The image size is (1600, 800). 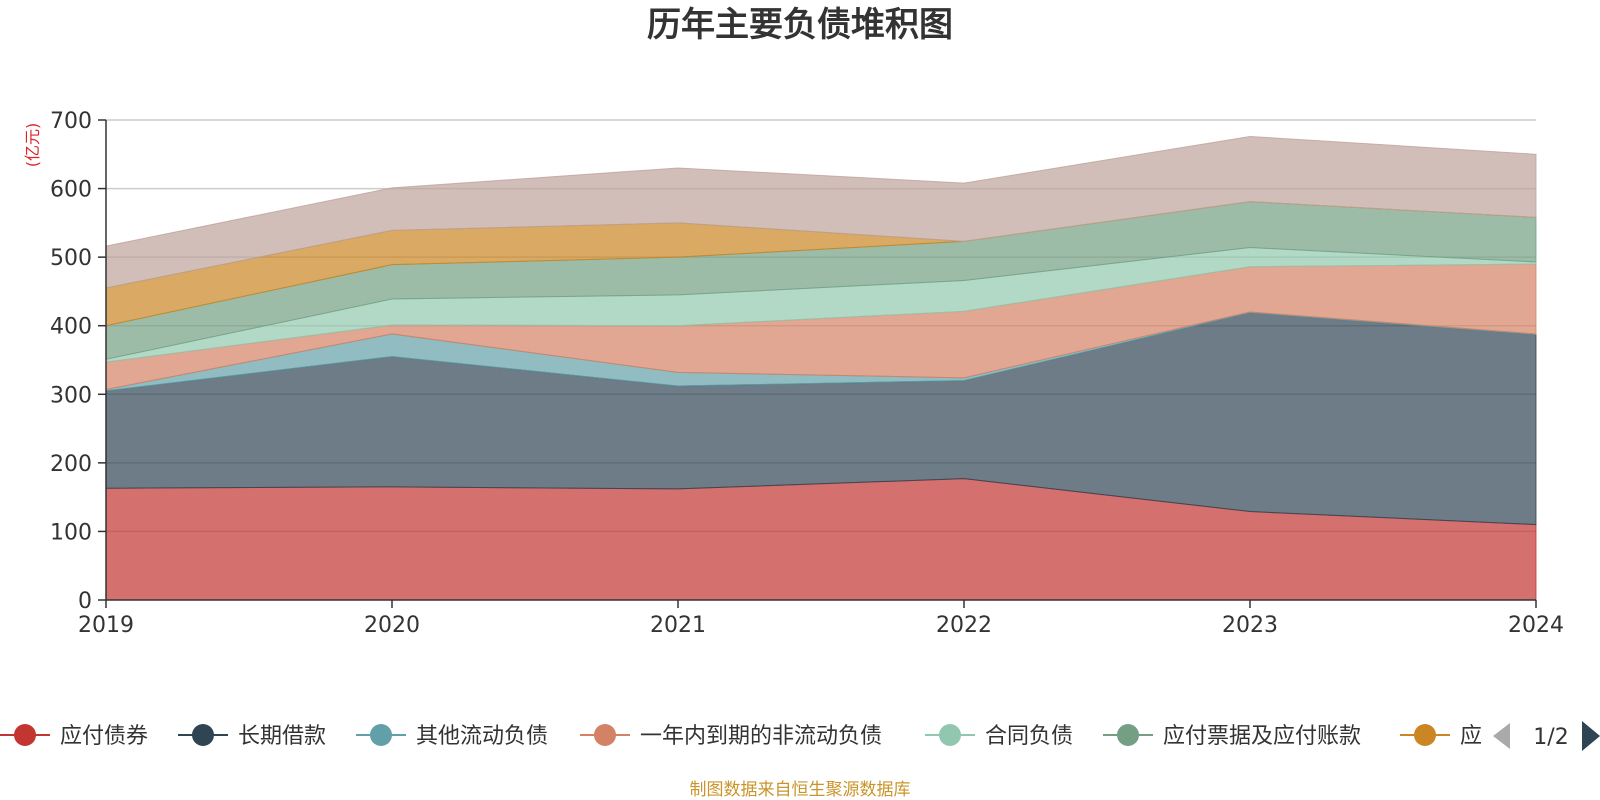 What do you see at coordinates (71, 190) in the screenshot?
I see `y-tick-label: 600` at bounding box center [71, 190].